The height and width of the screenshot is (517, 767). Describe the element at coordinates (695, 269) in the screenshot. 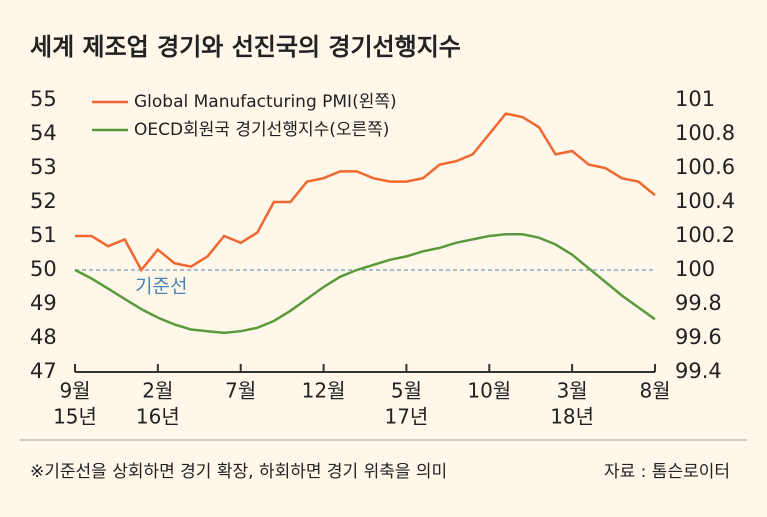

I see `y2-tick-label: 100` at that location.